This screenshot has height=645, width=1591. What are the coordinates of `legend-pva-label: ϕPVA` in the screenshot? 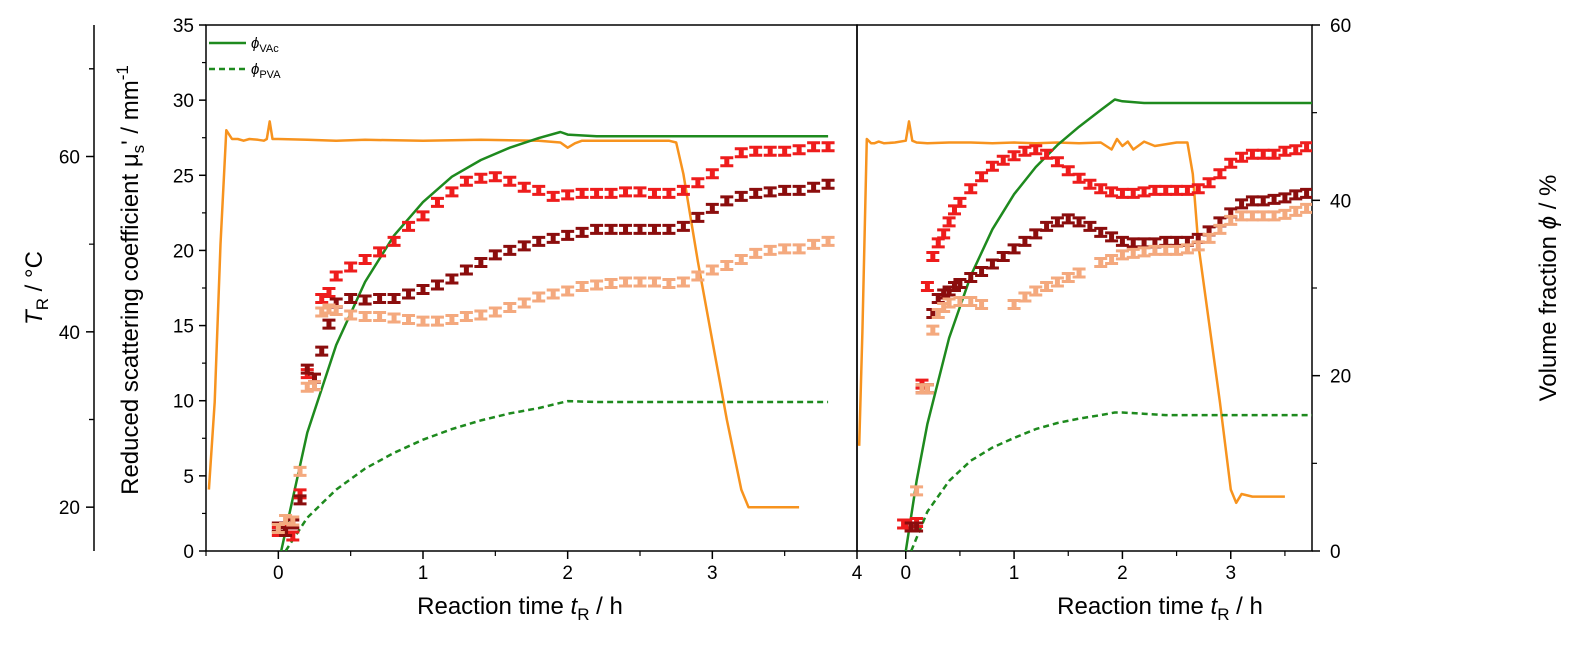 It's located at (266, 71).